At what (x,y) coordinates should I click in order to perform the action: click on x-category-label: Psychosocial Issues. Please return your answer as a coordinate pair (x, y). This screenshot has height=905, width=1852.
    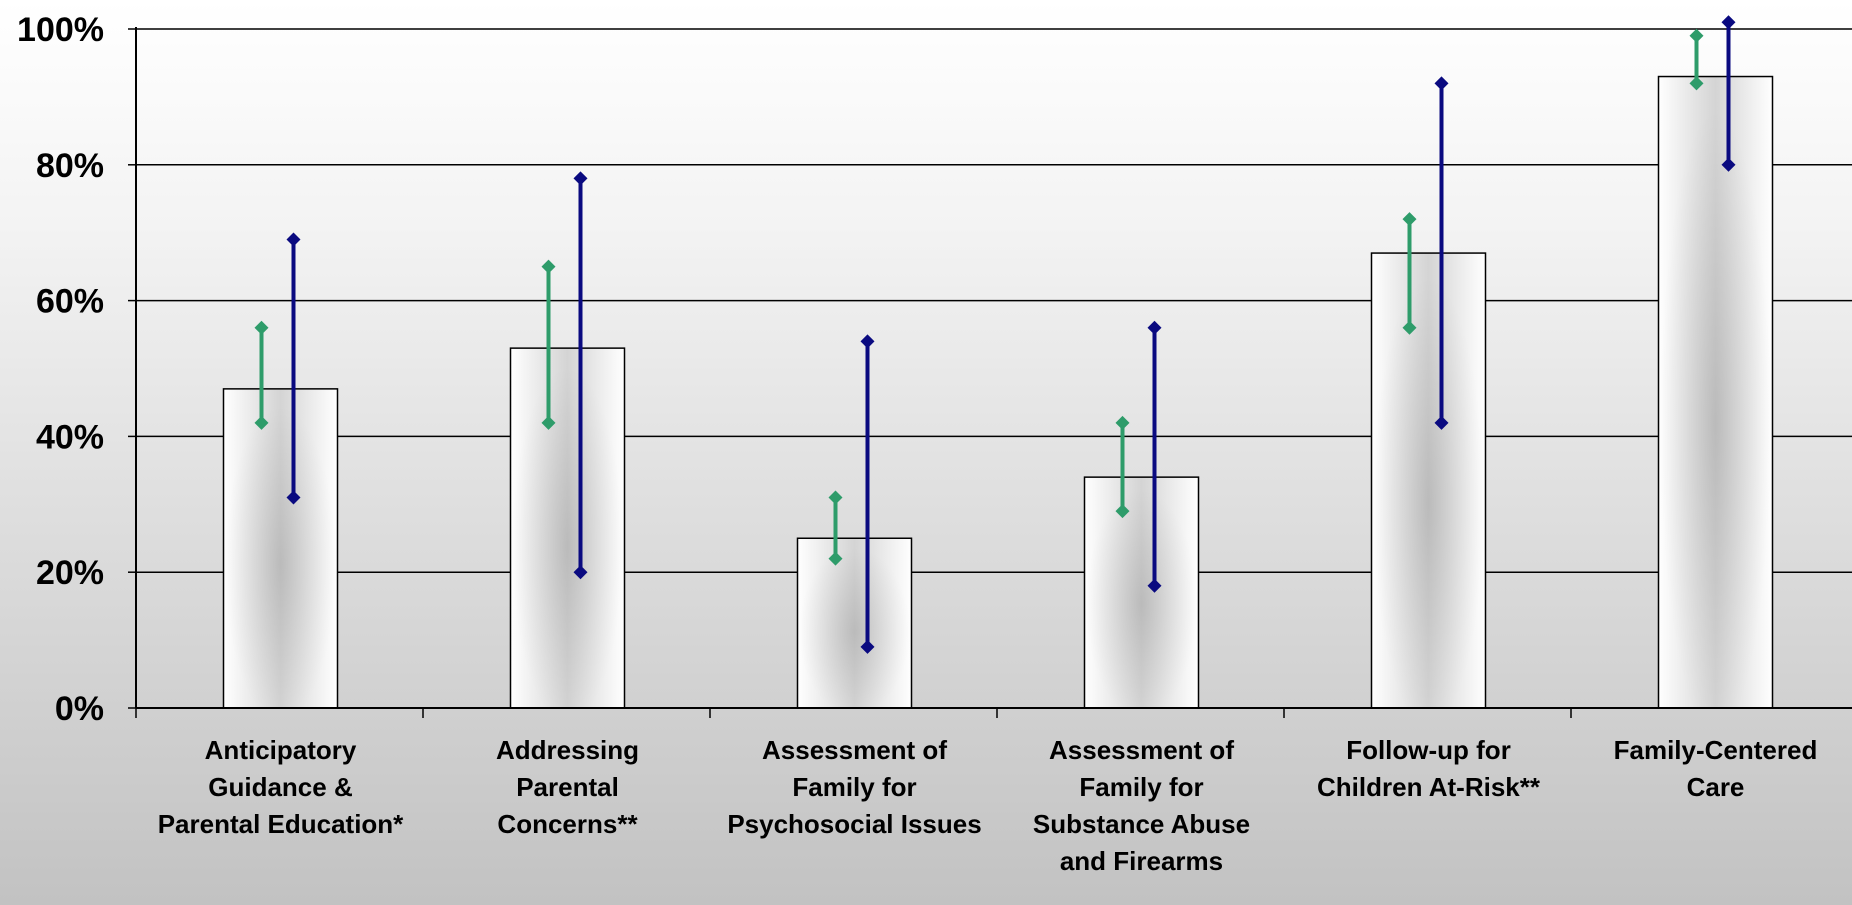
    Looking at the image, I should click on (854, 824).